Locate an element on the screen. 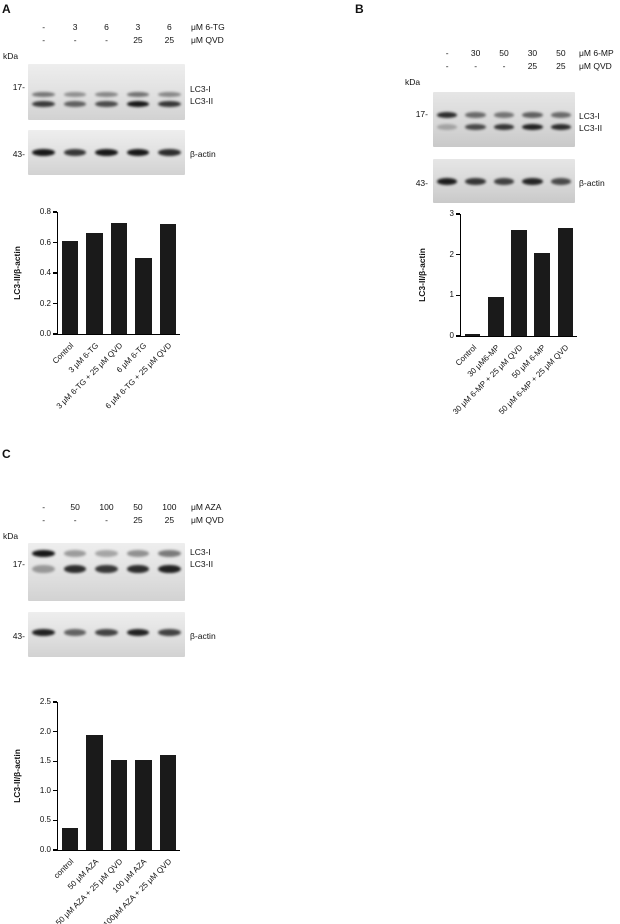 The width and height of the screenshot is (620, 924). y-tick-label: 1 is located at coordinates (451, 295).